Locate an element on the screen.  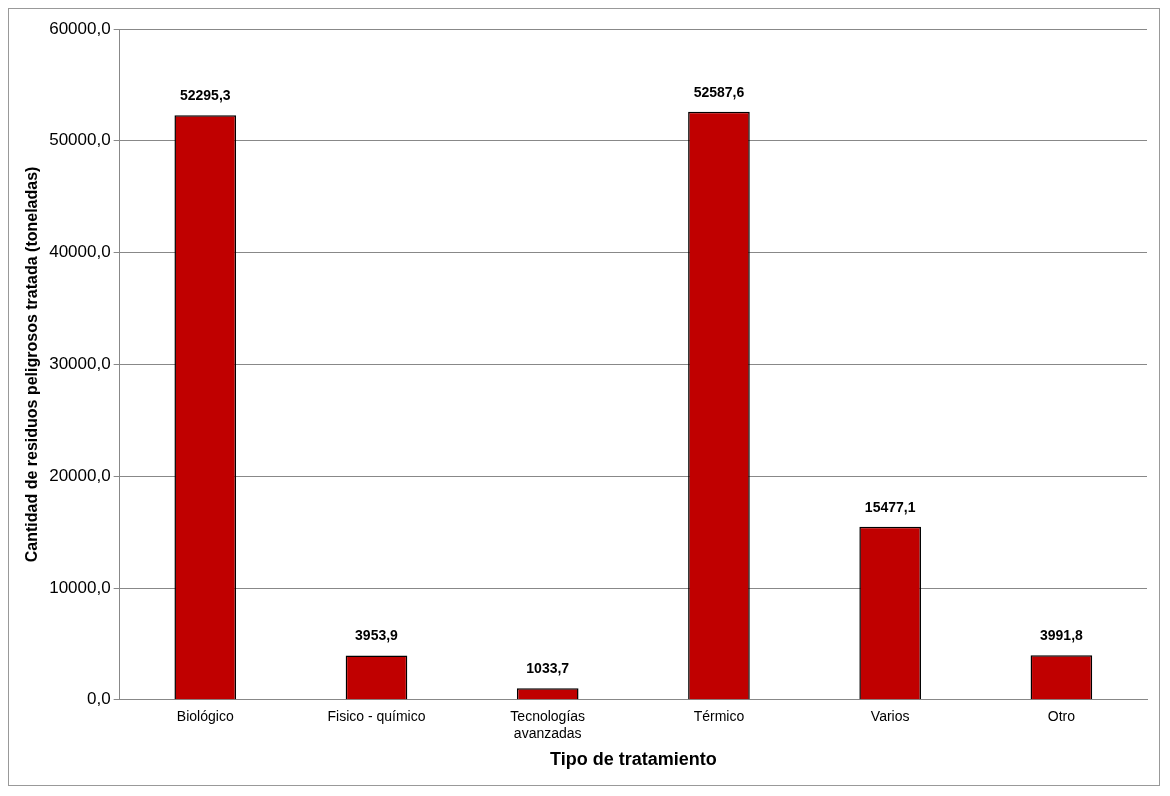
x-axis-title: Tipo de tratamiento is located at coordinates (633, 759).